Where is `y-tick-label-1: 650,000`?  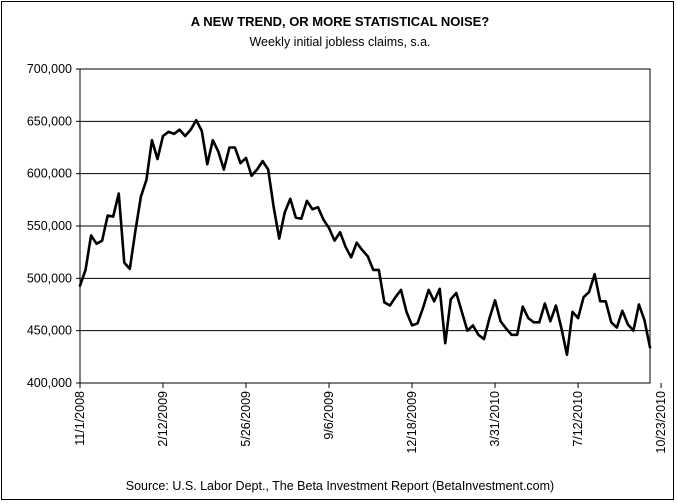 y-tick-label-1: 650,000 is located at coordinates (49, 121).